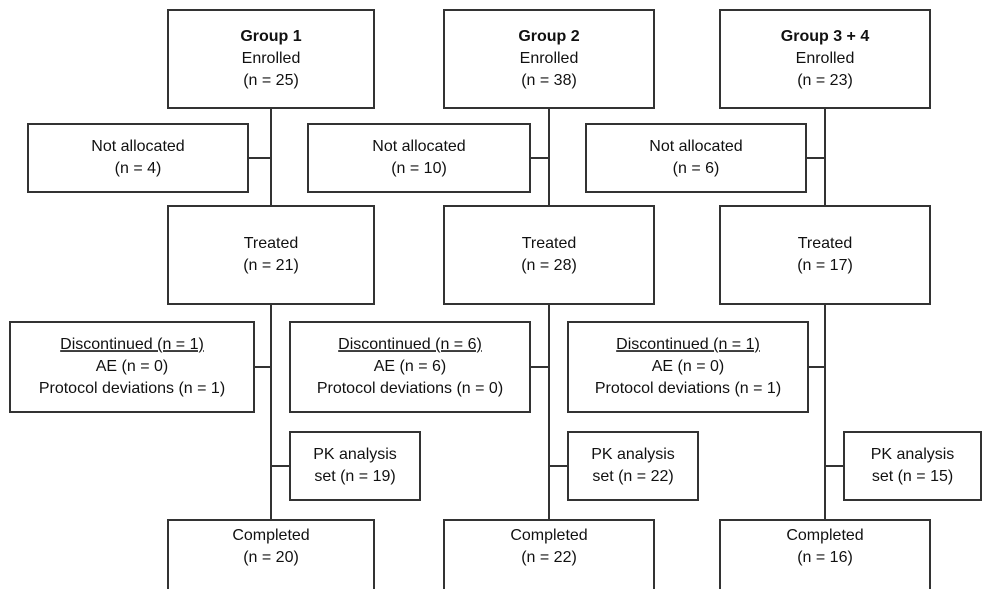 This screenshot has height=589, width=982. What do you see at coordinates (138, 168) in the screenshot?
I see `box-text: (n = 4)` at bounding box center [138, 168].